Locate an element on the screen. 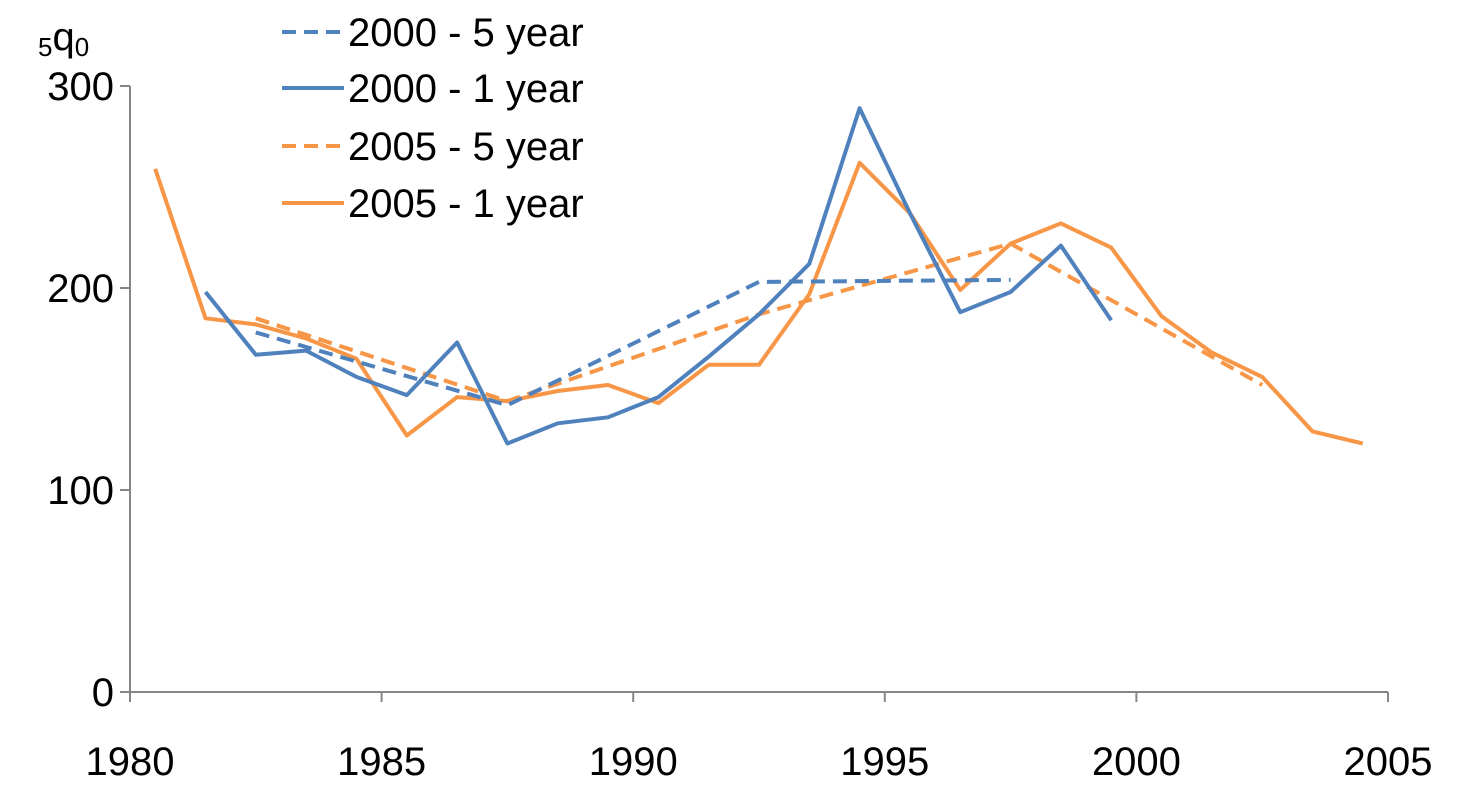  legend-label-3: 2005 - 1 year is located at coordinates (466, 204).